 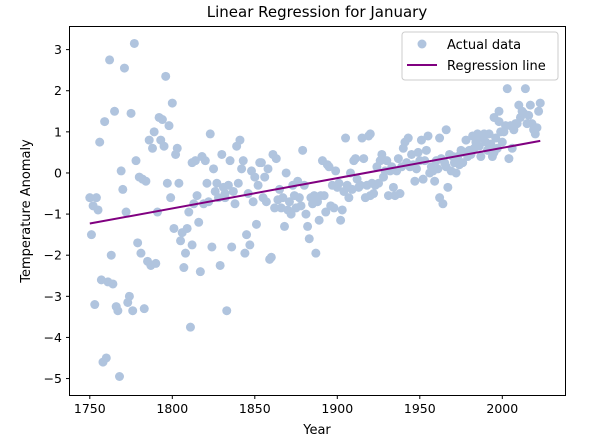 What do you see at coordinates (53, 378) in the screenshot?
I see `y-tick-label: −5` at bounding box center [53, 378].